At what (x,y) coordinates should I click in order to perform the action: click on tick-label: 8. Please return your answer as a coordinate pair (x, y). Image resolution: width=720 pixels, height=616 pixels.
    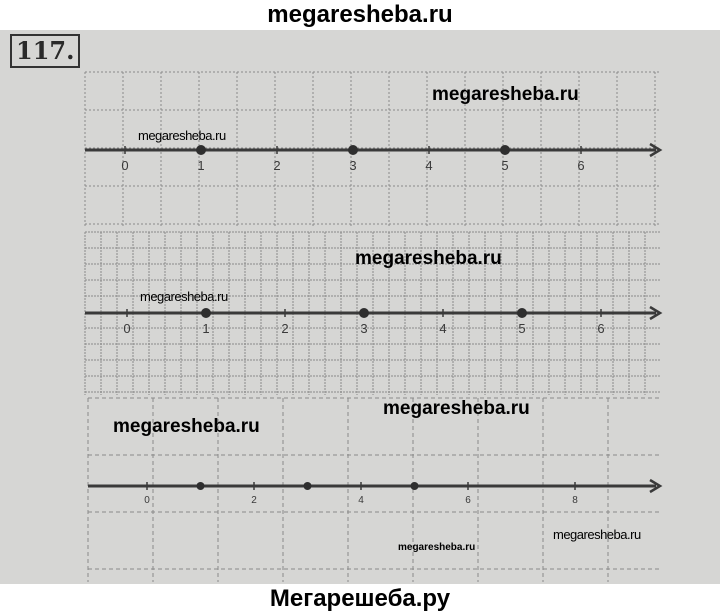
    Looking at the image, I should click on (575, 500).